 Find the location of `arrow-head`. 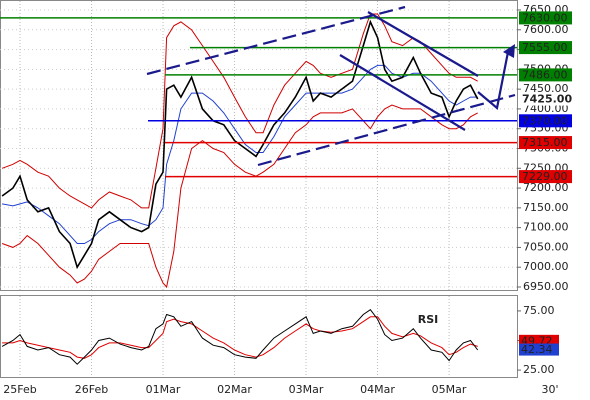

arrow-head is located at coordinates (509, 51).